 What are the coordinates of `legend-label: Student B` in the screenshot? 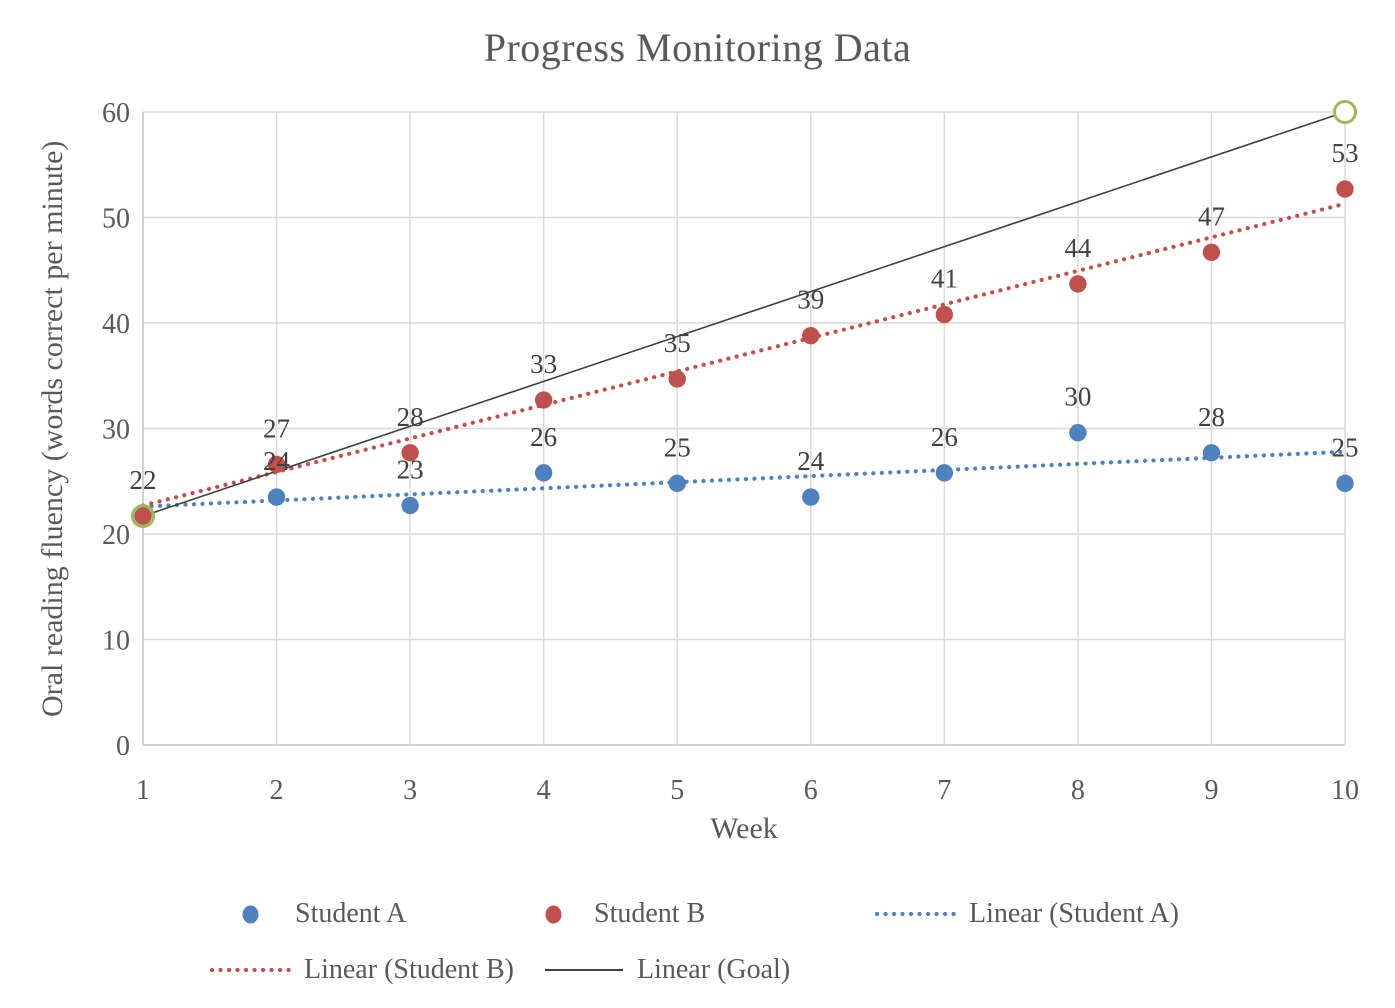 It's located at (650, 913).